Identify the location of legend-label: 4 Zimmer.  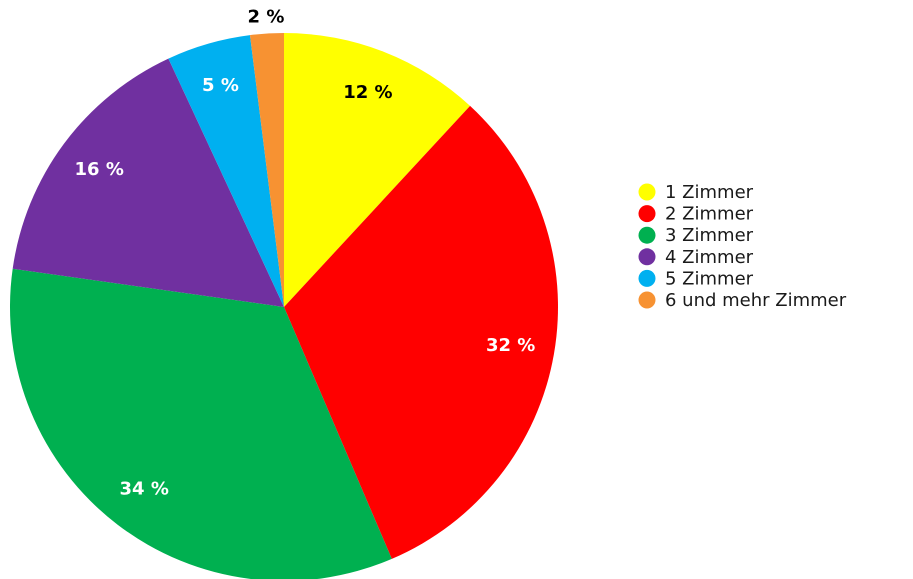
(709, 257).